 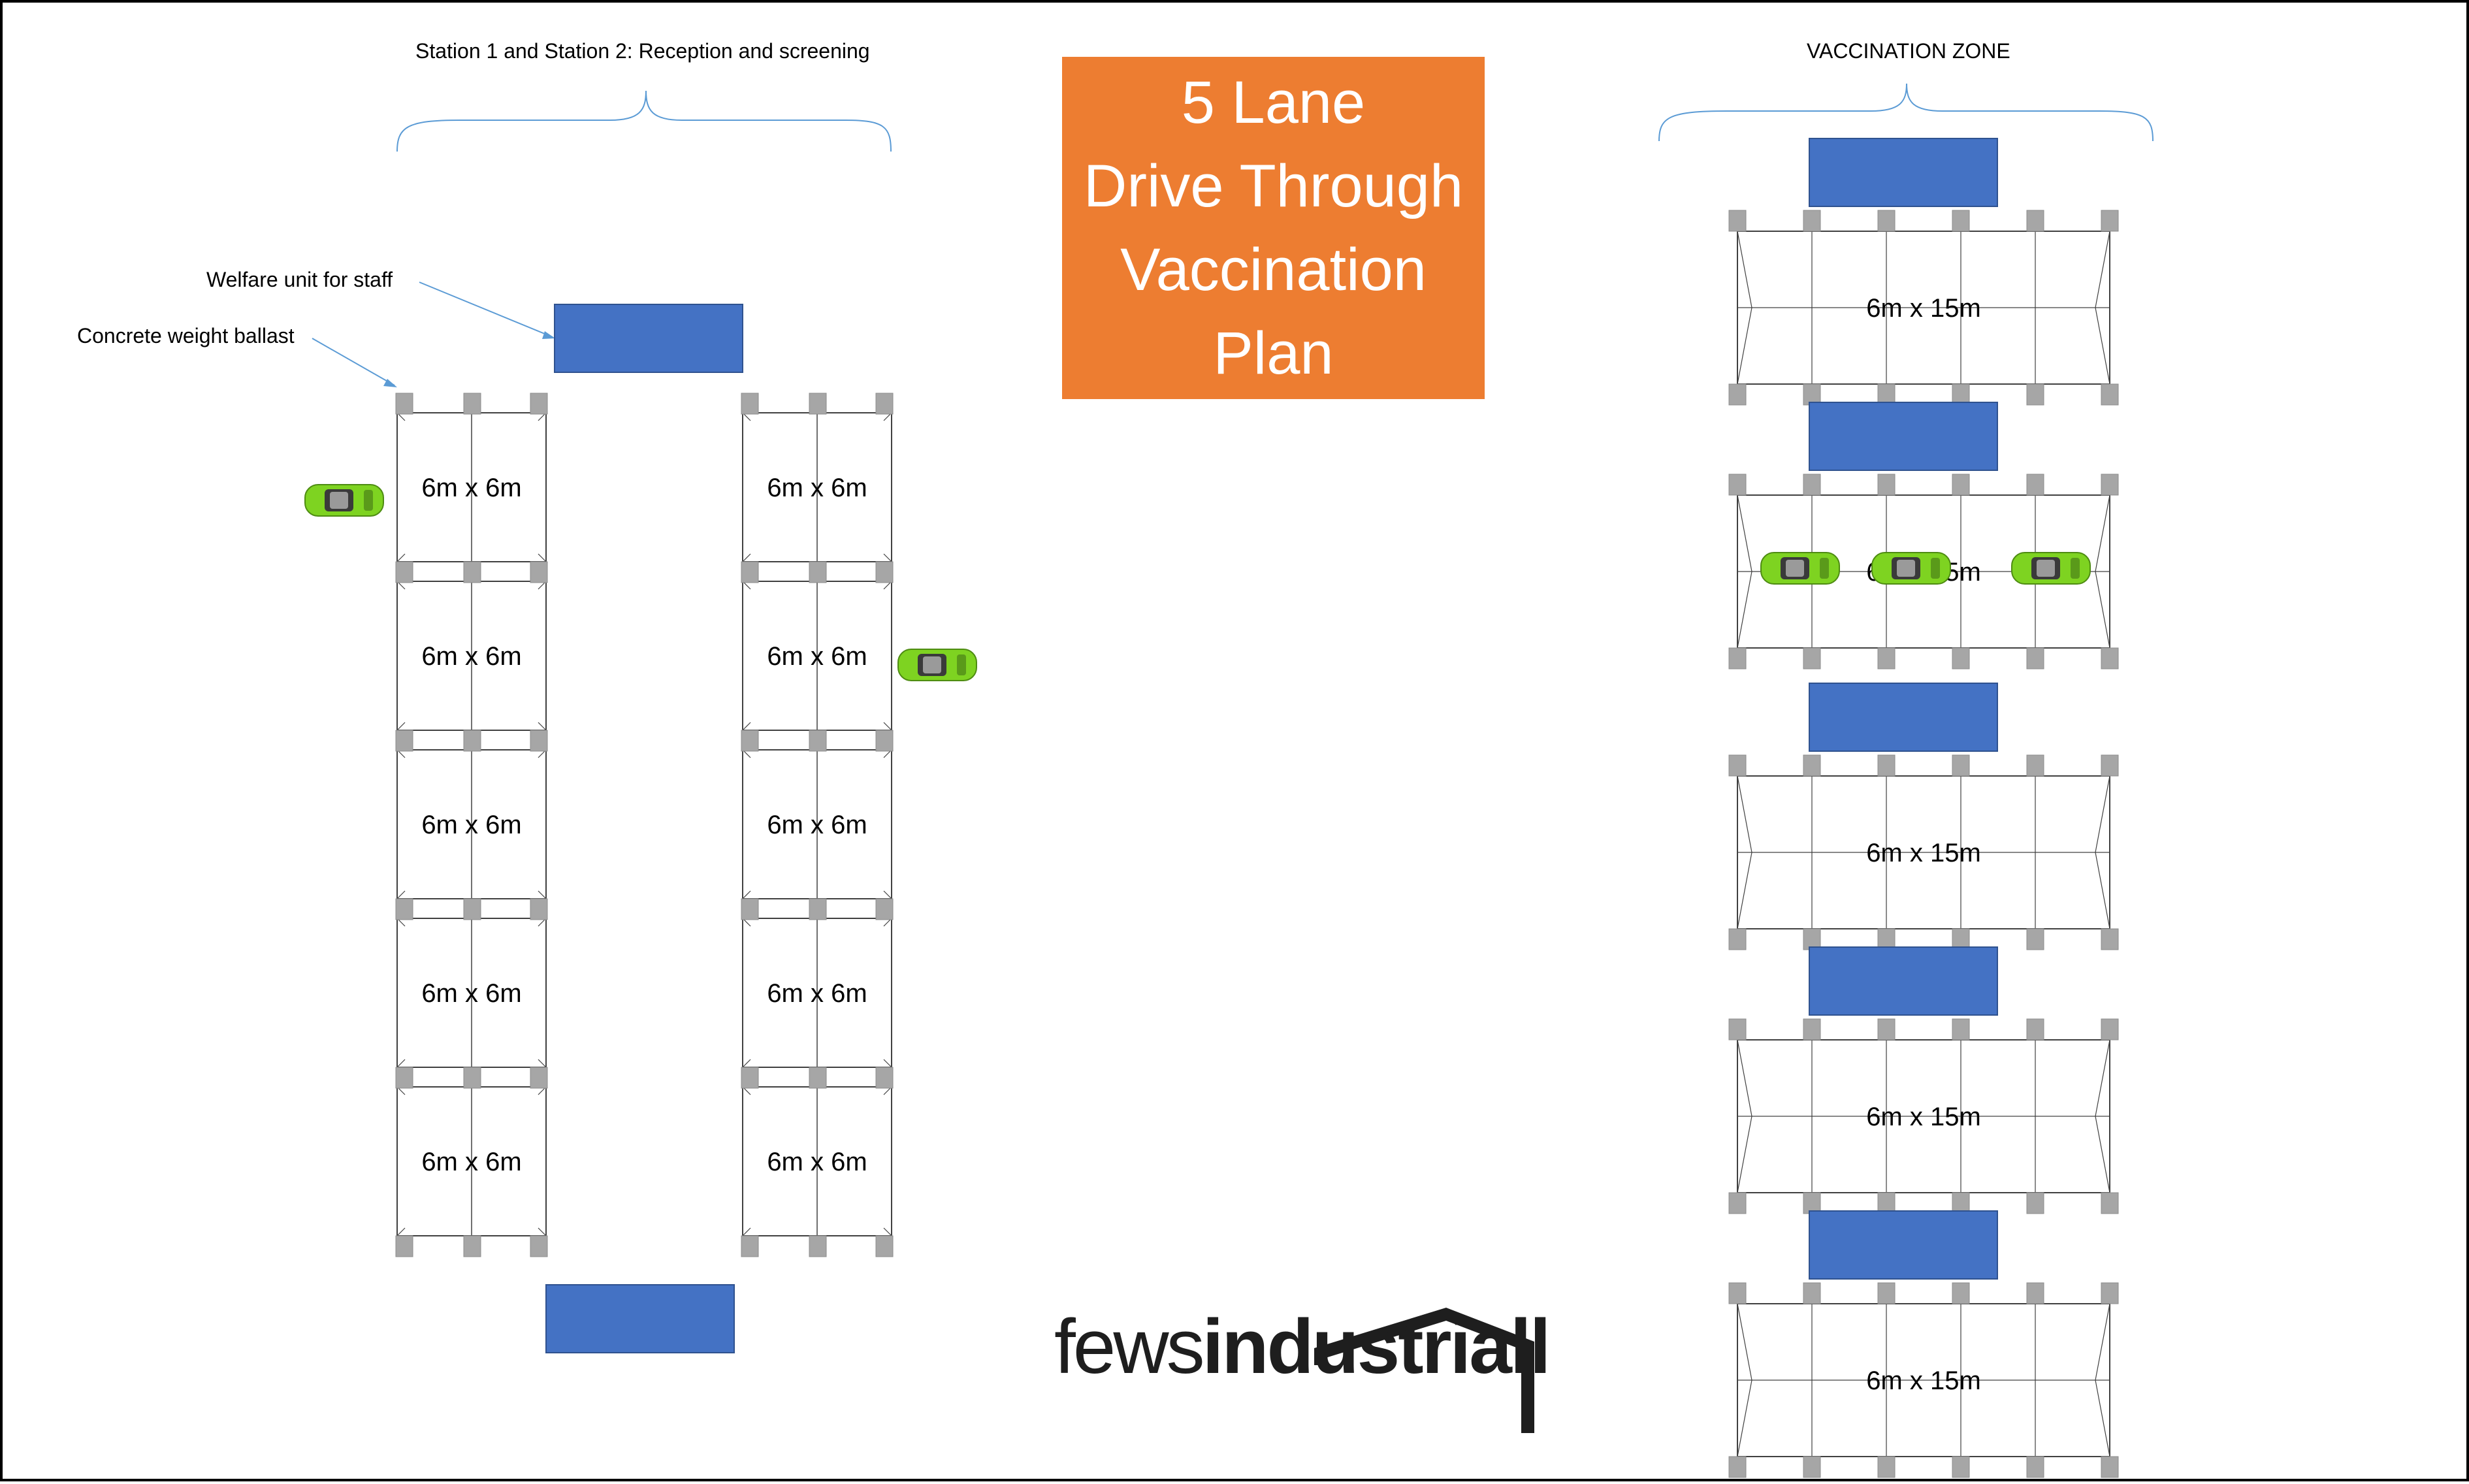 I want to click on reception-lane-b: 6m x 6m 6m x 6m 6m x 6m 6m x 6m 6m x 6m, so click(x=817, y=825).